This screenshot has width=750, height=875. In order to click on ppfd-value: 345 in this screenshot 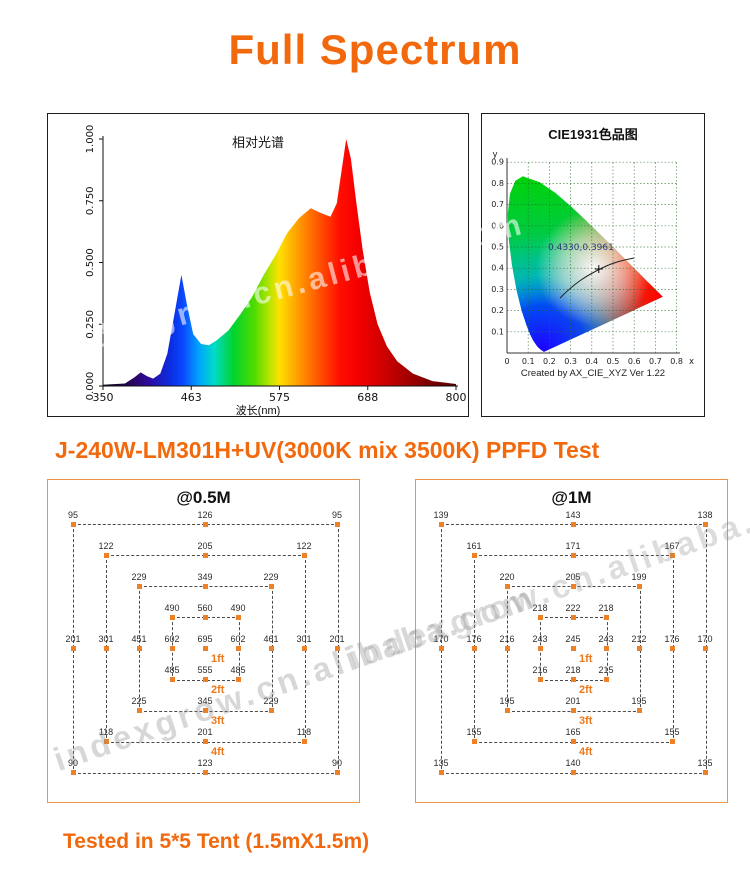, I will do `click(205, 701)`.